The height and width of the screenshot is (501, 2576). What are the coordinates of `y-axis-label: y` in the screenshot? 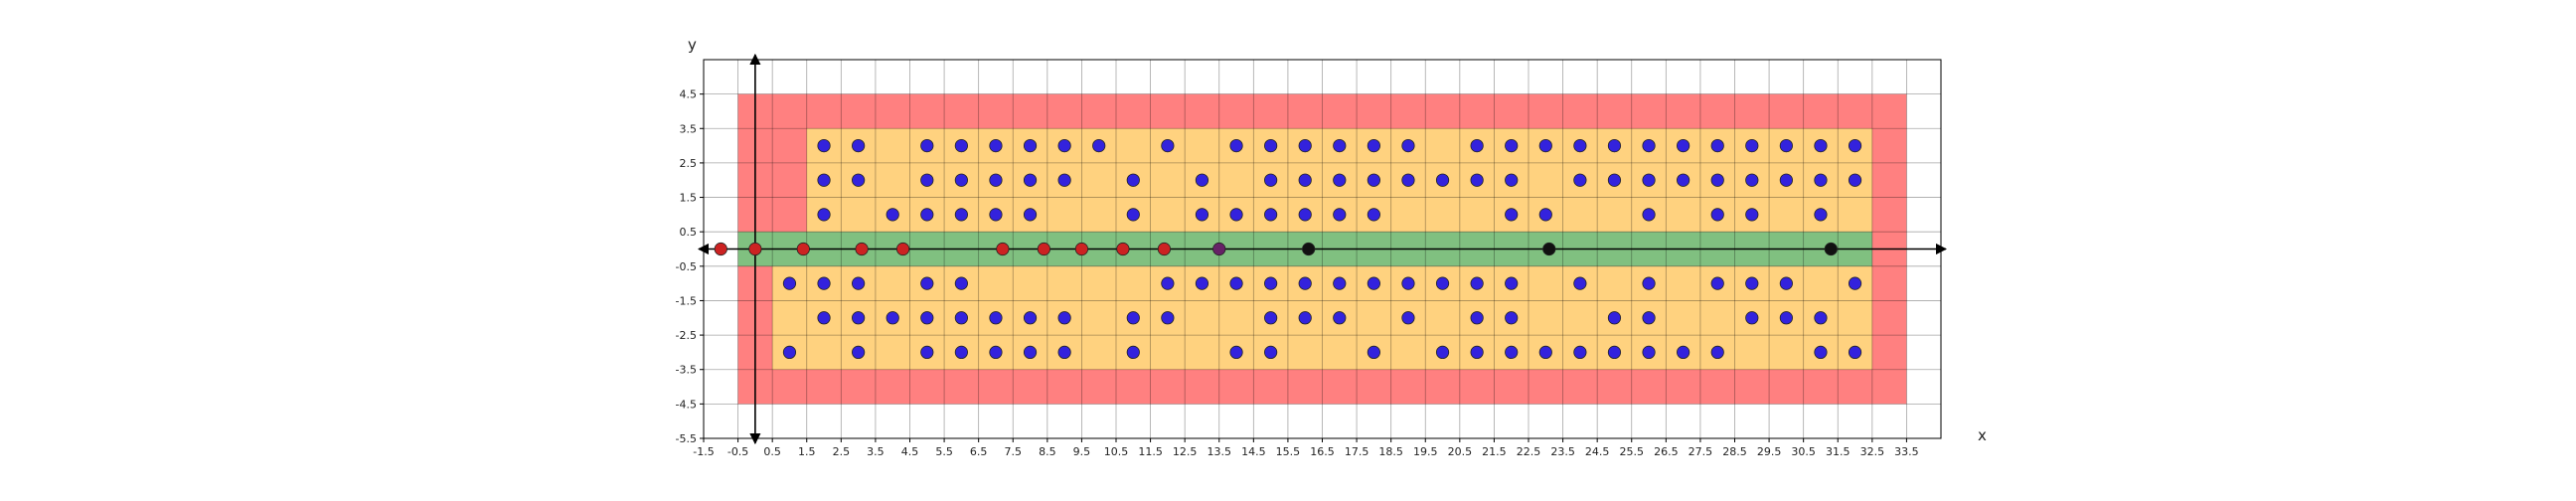 It's located at (692, 45).